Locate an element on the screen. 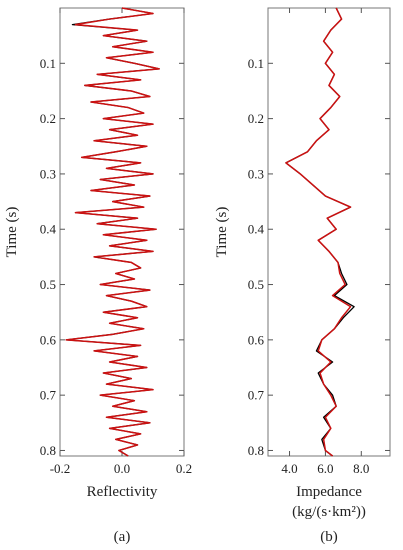  panel-b-ytick-label: 0.8 is located at coordinates (256, 450).